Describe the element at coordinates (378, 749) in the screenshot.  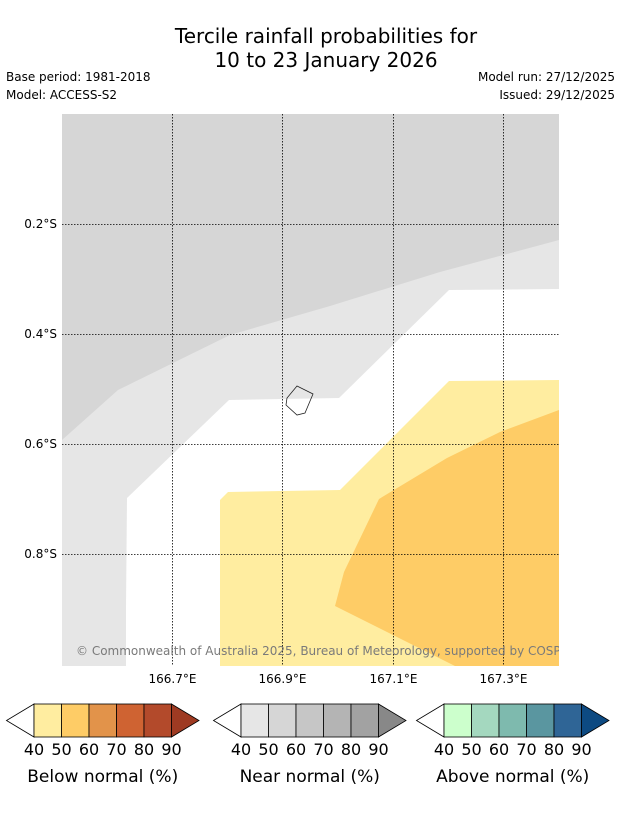
I see `near-normal-colorbar-tick: 90` at that location.